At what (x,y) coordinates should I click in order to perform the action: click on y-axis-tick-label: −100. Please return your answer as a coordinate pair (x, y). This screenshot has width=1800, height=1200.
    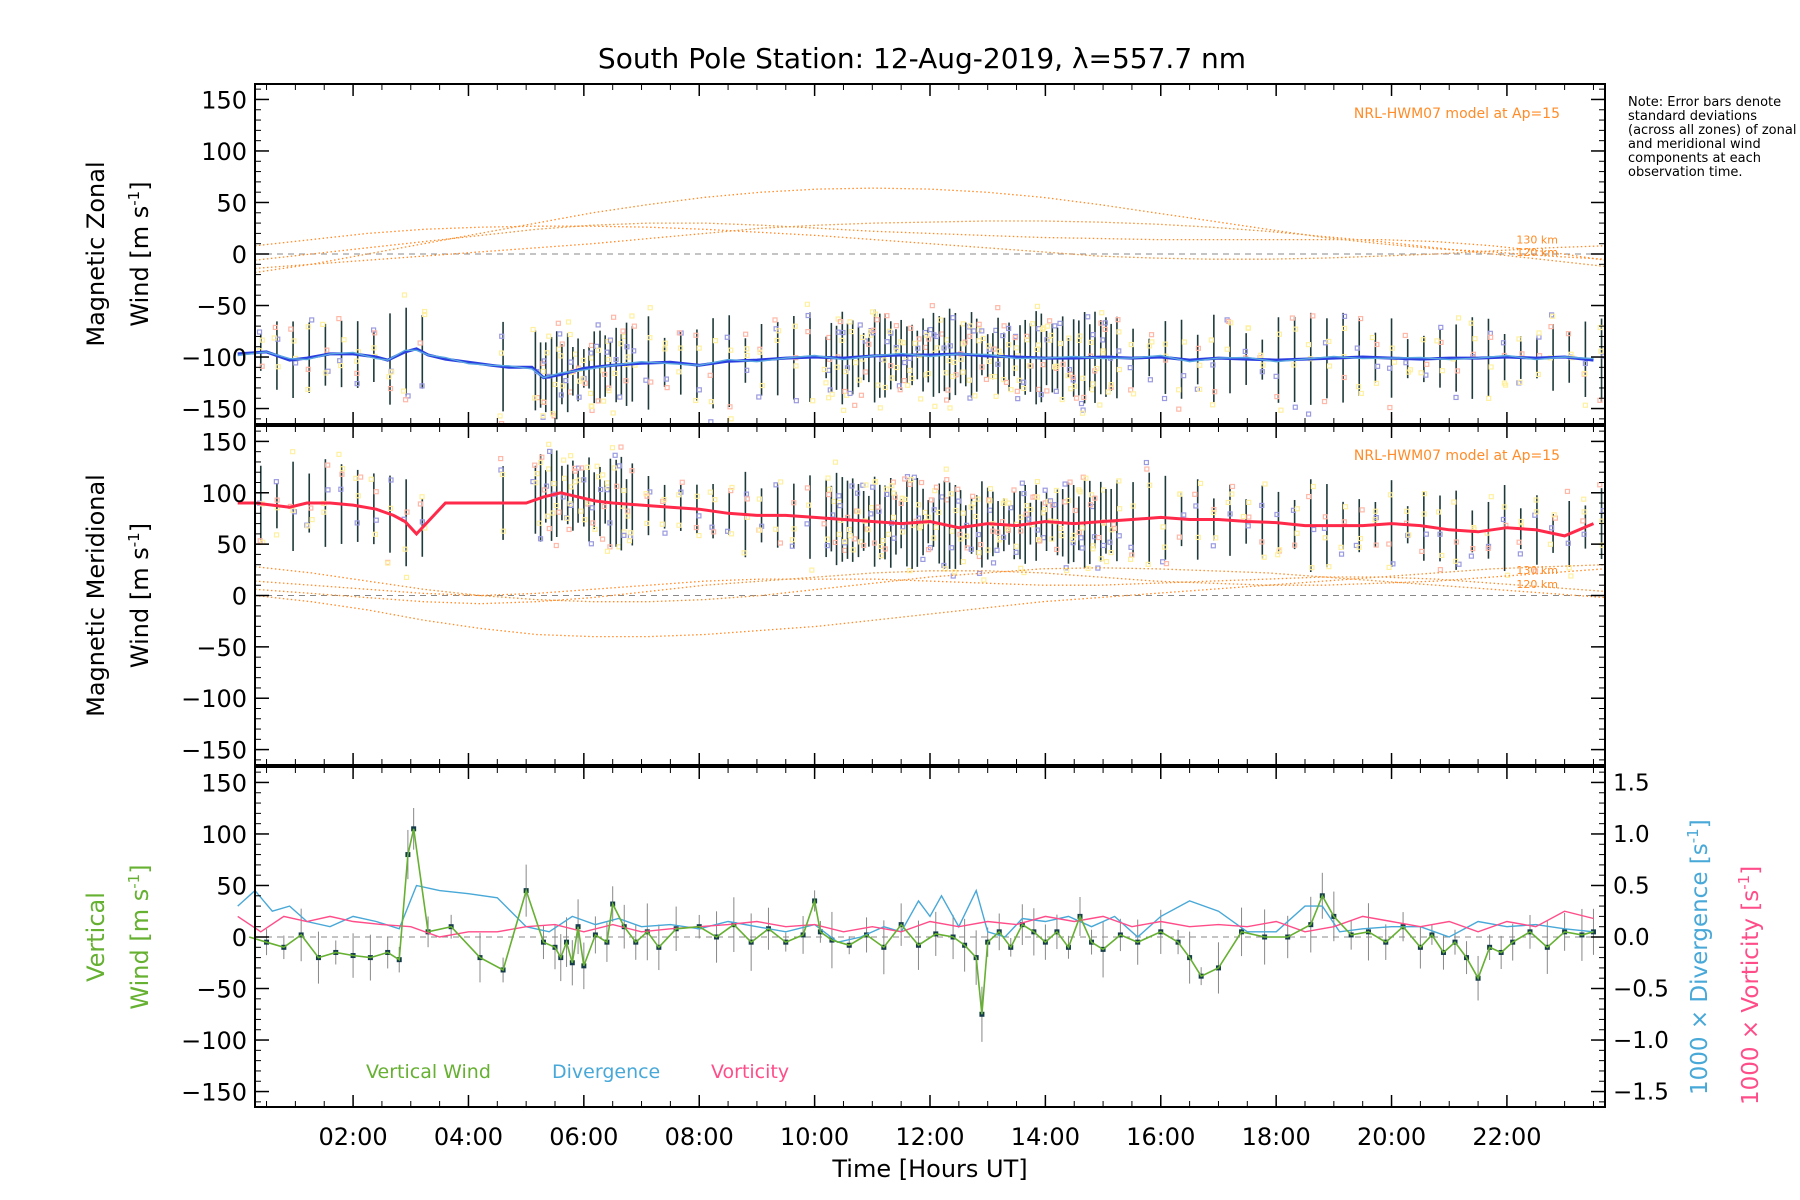
    Looking at the image, I should click on (214, 699).